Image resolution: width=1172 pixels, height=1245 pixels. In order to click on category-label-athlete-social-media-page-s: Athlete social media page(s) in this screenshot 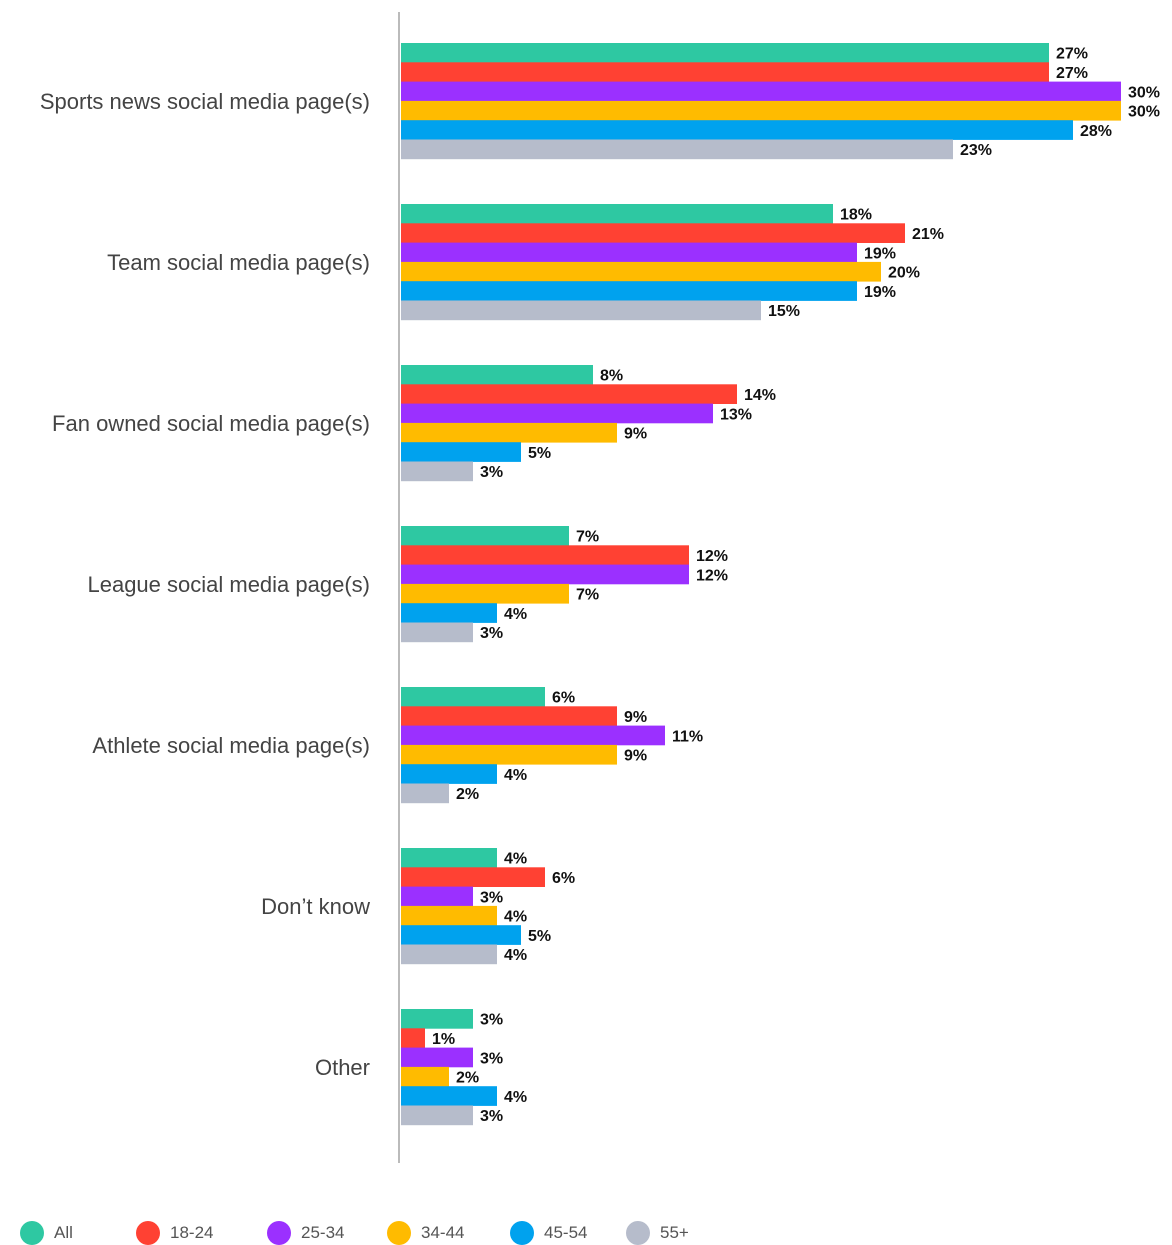, I will do `click(231, 745)`.